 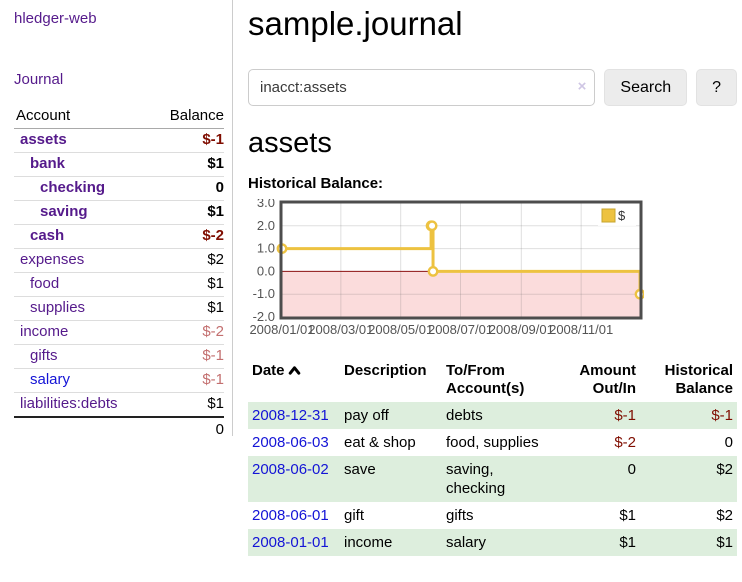 What do you see at coordinates (716, 87) in the screenshot?
I see `help-button: ?` at bounding box center [716, 87].